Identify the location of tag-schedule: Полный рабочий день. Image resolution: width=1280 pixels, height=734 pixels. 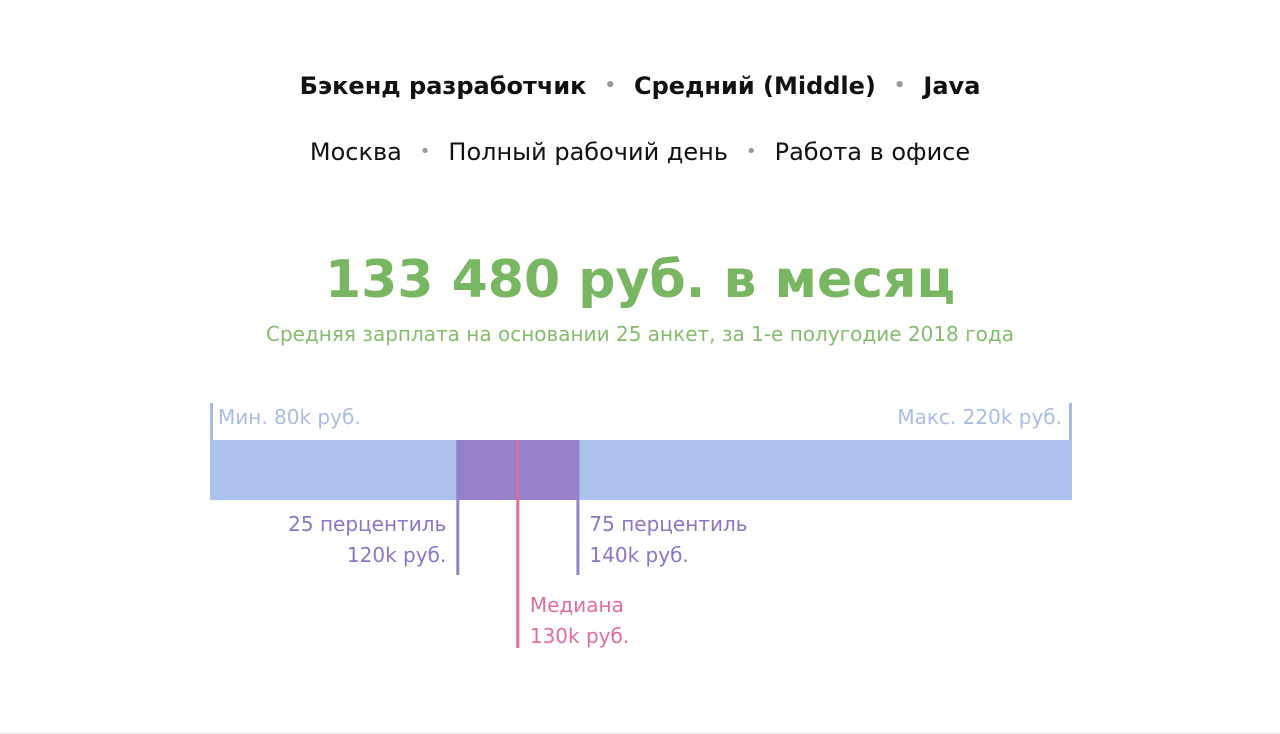
(588, 152).